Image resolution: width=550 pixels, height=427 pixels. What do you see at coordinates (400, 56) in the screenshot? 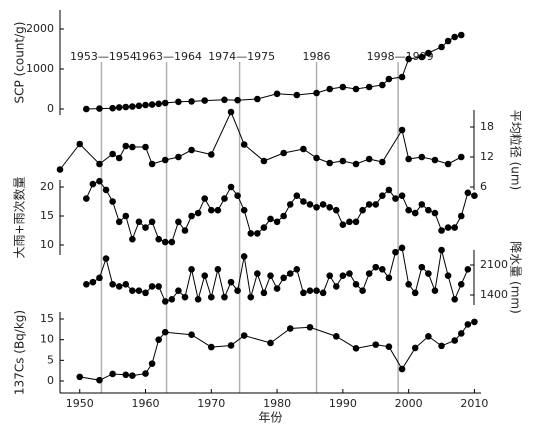
I see `event-label: 1998—1999` at bounding box center [400, 56].